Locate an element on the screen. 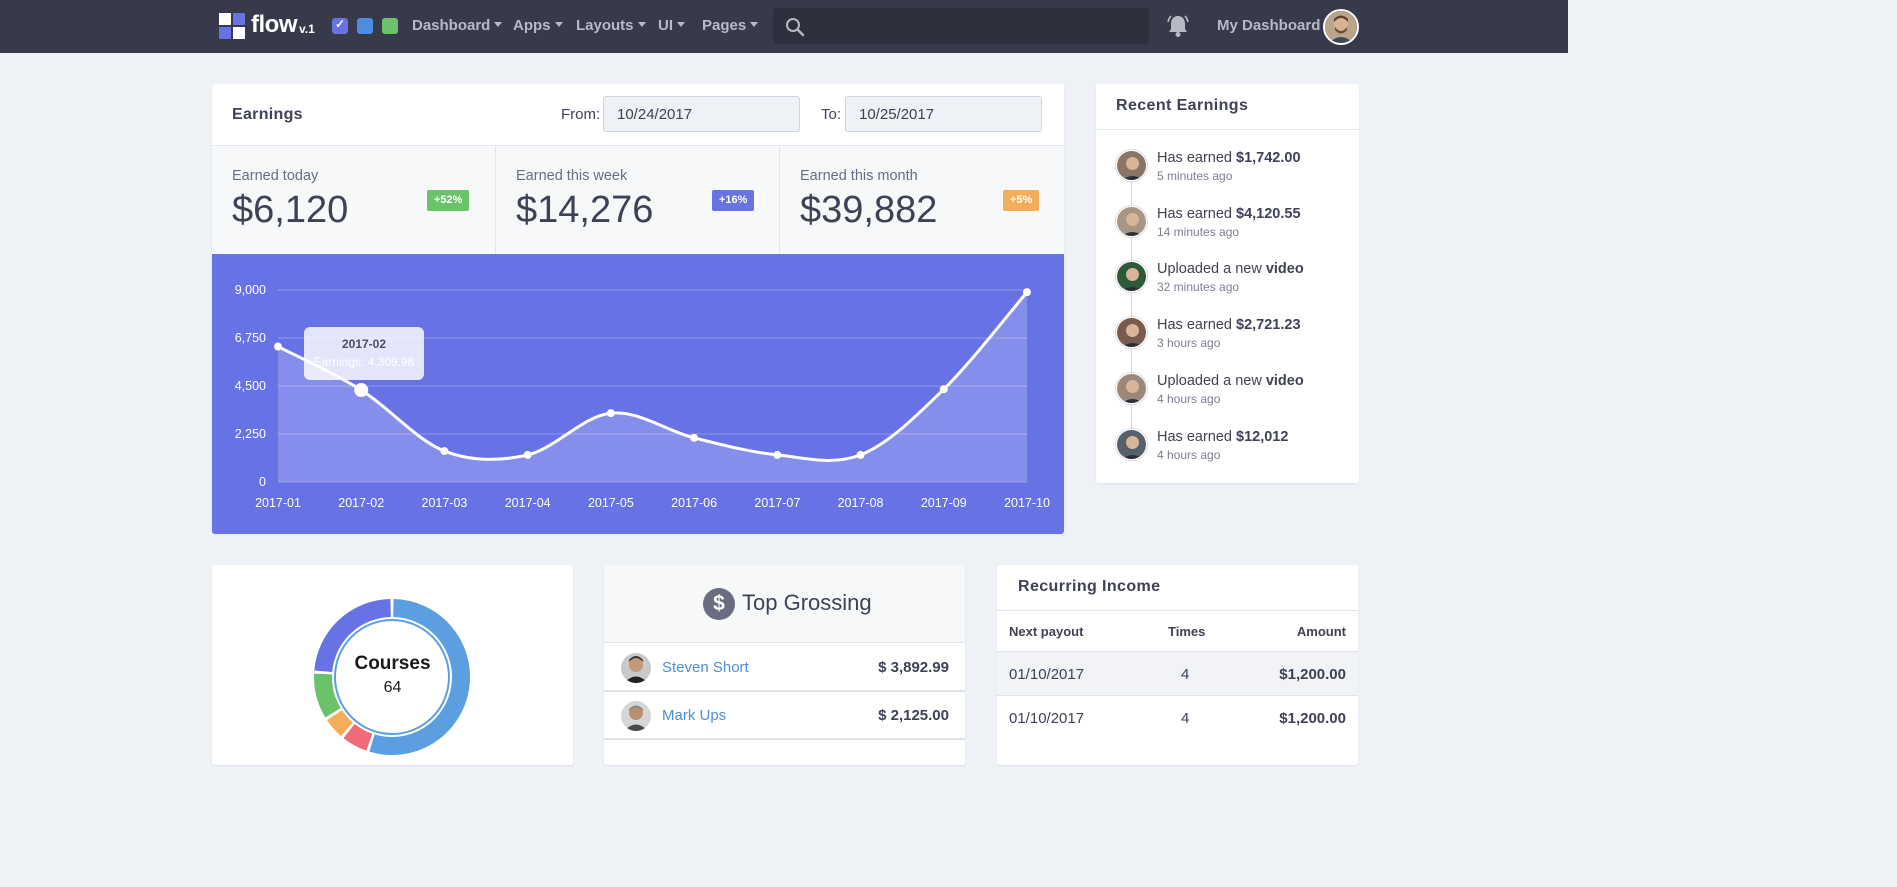 This screenshot has height=887, width=1897. column-header-amount: Amount is located at coordinates (1321, 631).